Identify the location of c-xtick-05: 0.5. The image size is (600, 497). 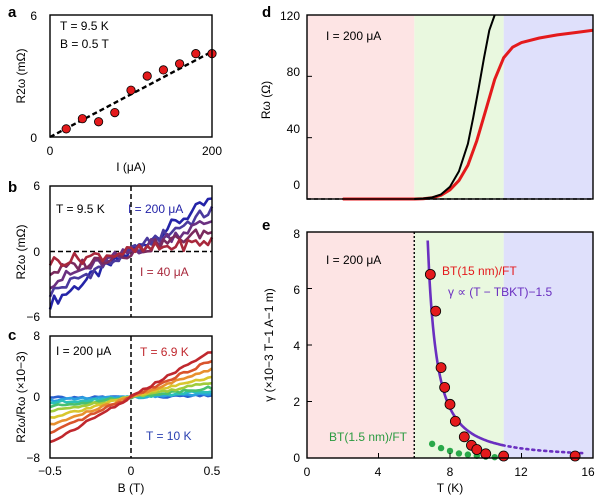
(212, 471).